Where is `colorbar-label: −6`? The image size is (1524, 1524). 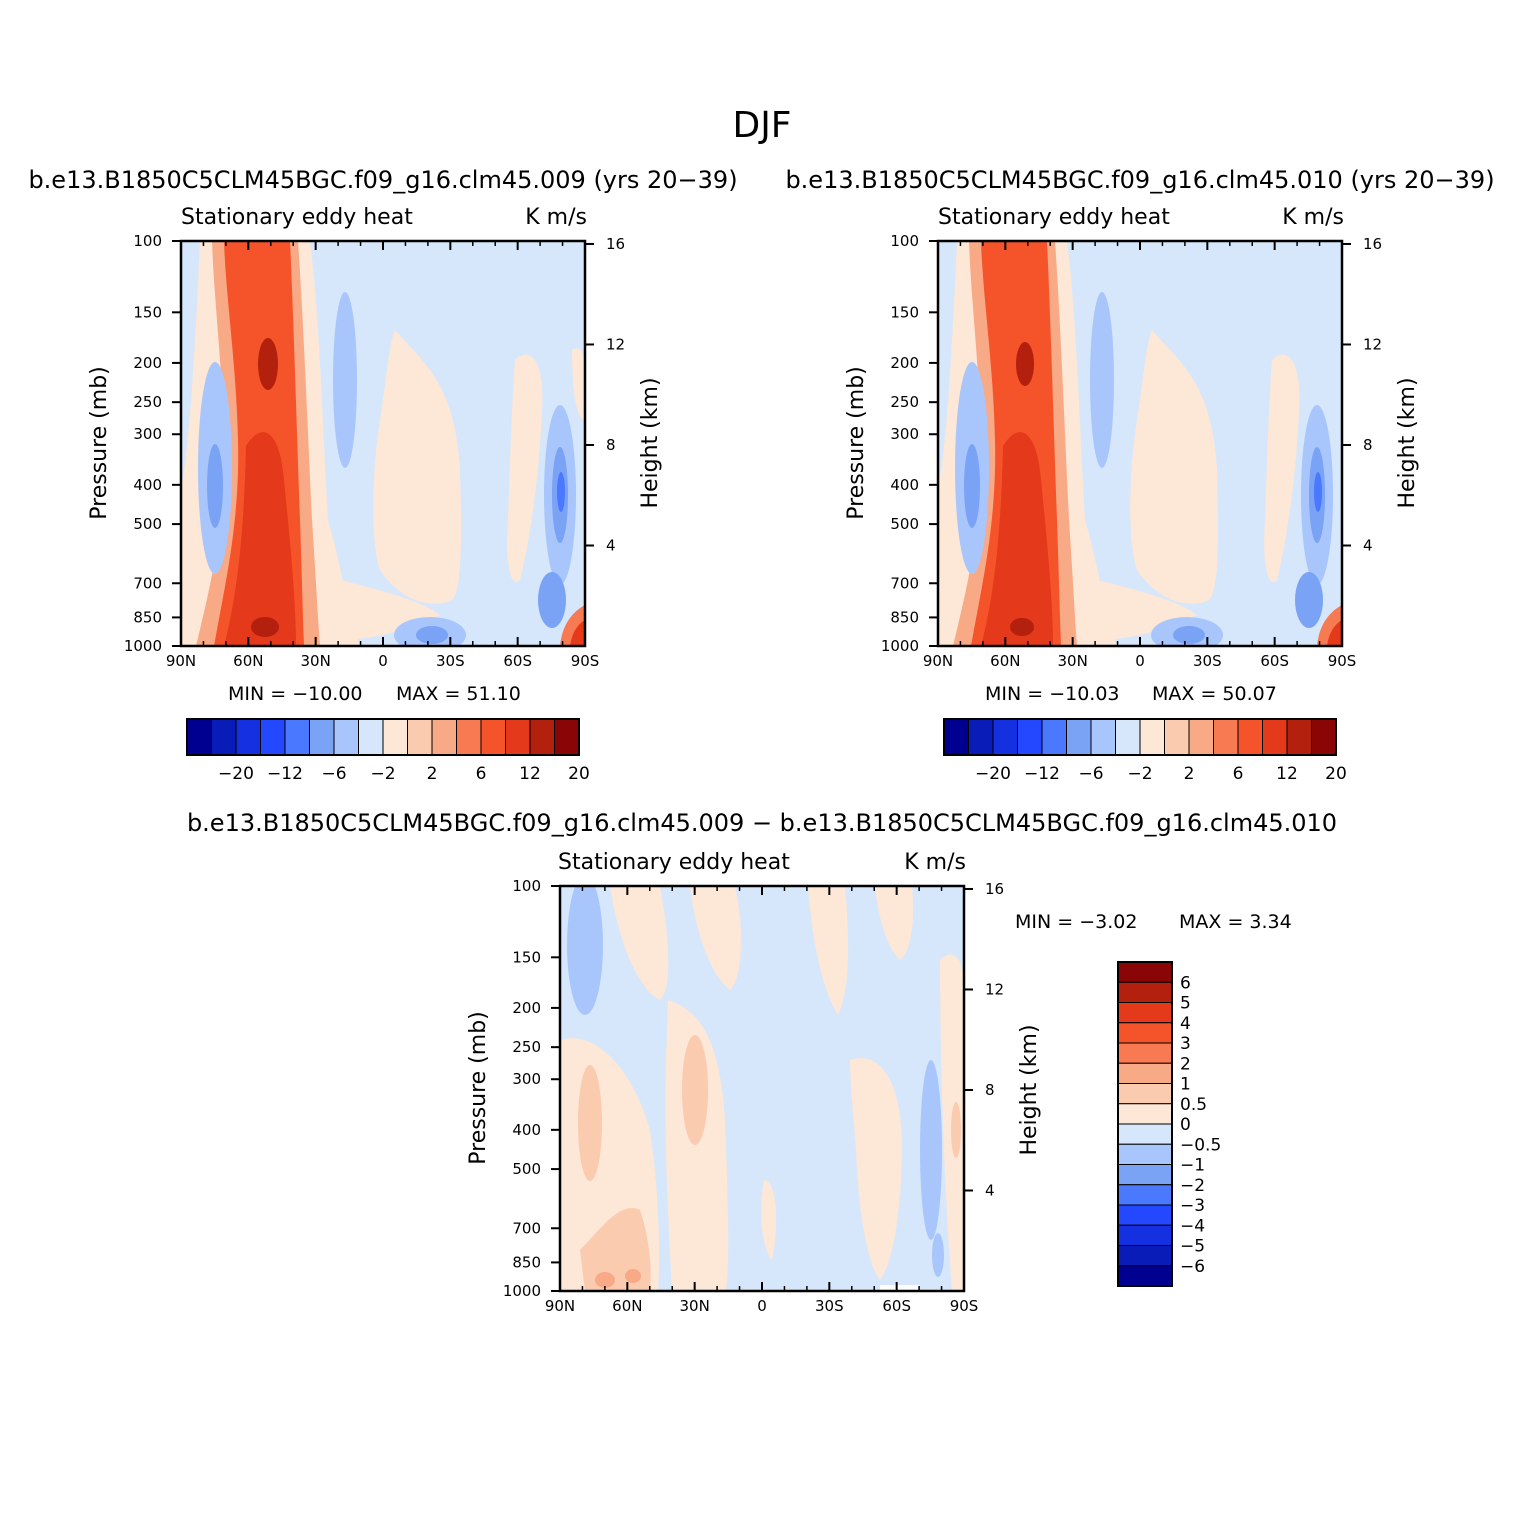 colorbar-label: −6 is located at coordinates (1192, 1267).